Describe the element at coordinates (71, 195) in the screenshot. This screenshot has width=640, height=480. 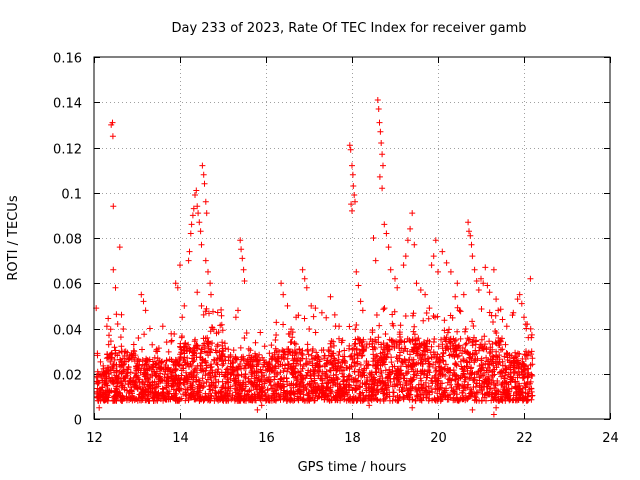
I see `y-tick-label: 0.1` at that location.